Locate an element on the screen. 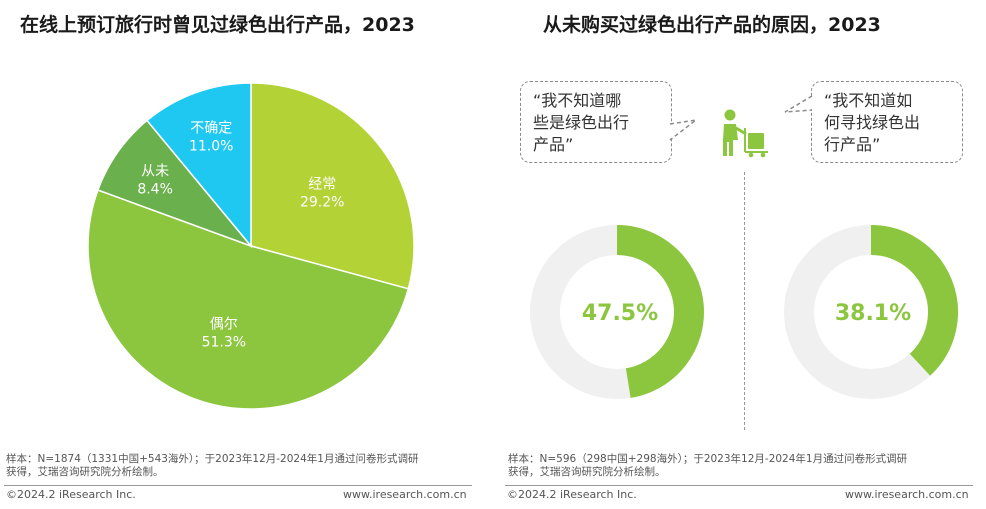  pie-slice-name: 不确定 is located at coordinates (211, 129).